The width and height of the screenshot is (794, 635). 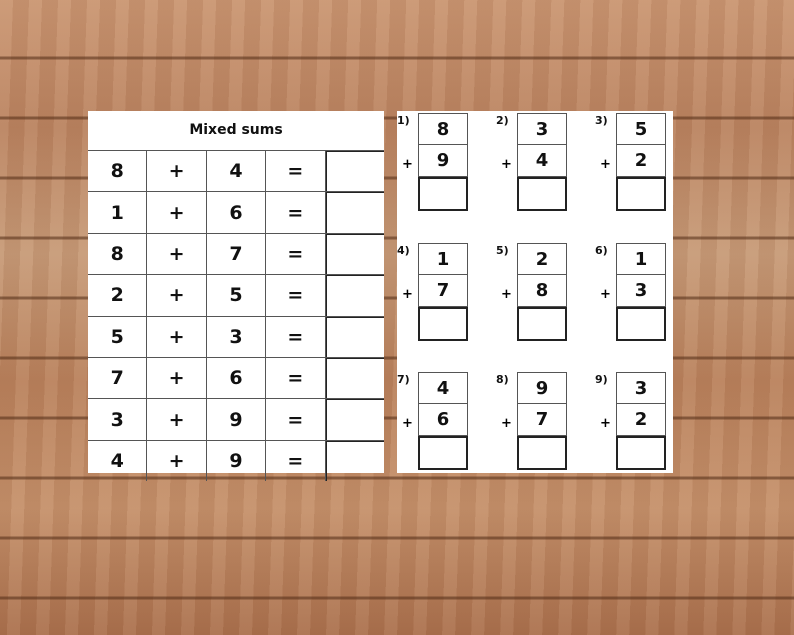 What do you see at coordinates (118, 378) in the screenshot?
I see `sum-cell-a: 7` at bounding box center [118, 378].